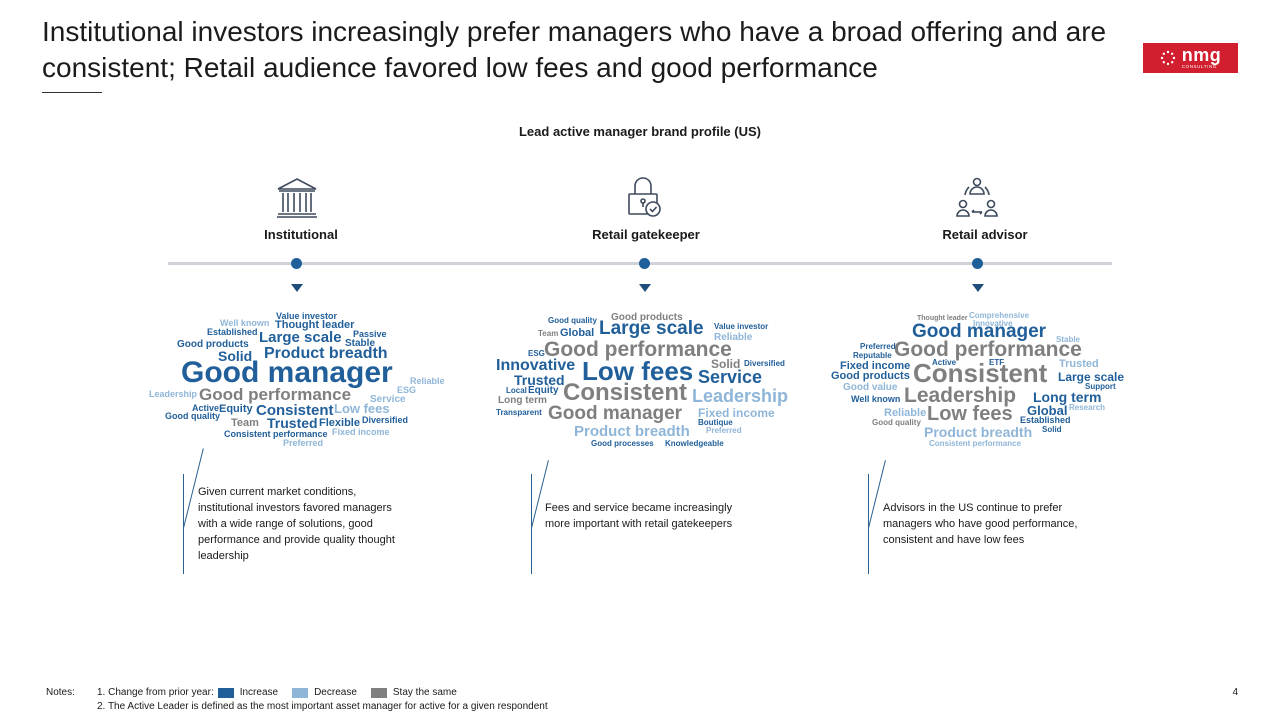 This screenshot has height=720, width=1280. Describe the element at coordinates (407, 390) in the screenshot. I see `cloud-word: ESG` at that location.